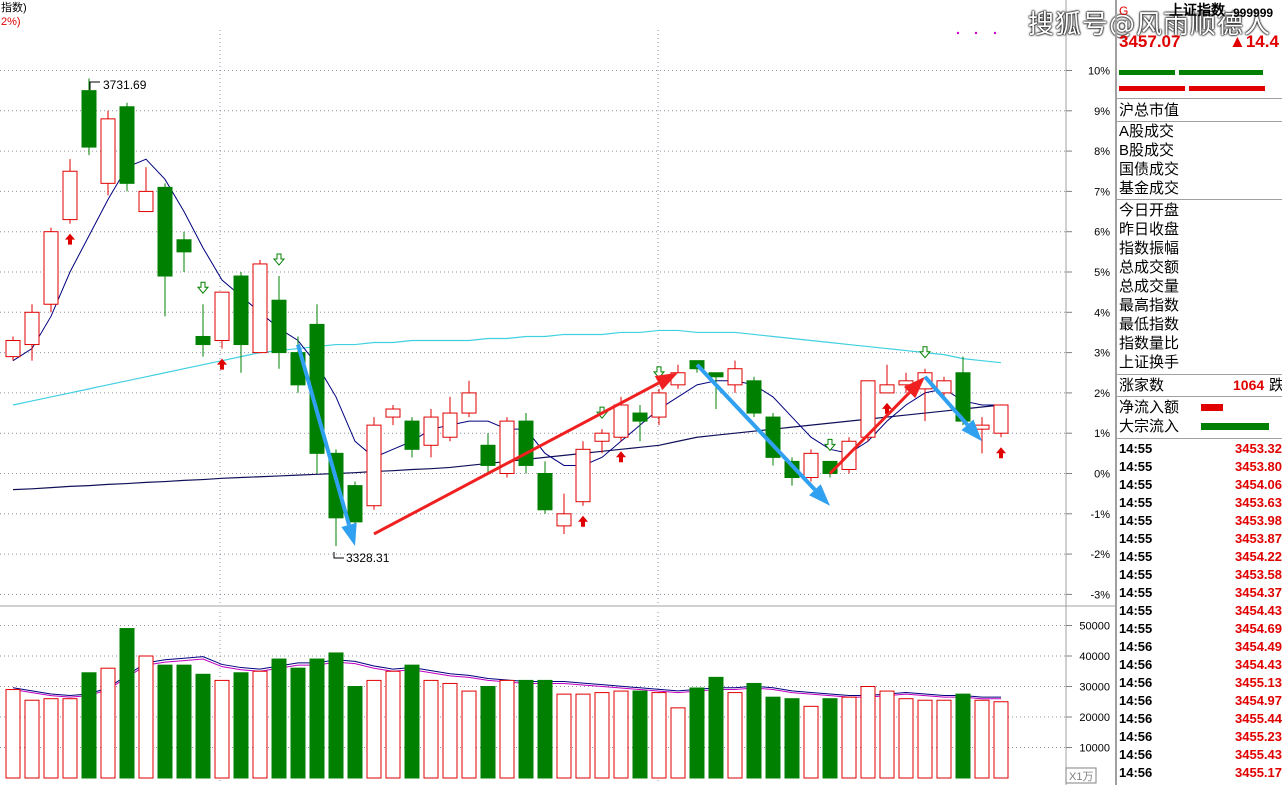 The height and width of the screenshot is (785, 1282). What do you see at coordinates (1100, 555) in the screenshot?
I see `price-axis-label: -2%` at bounding box center [1100, 555].